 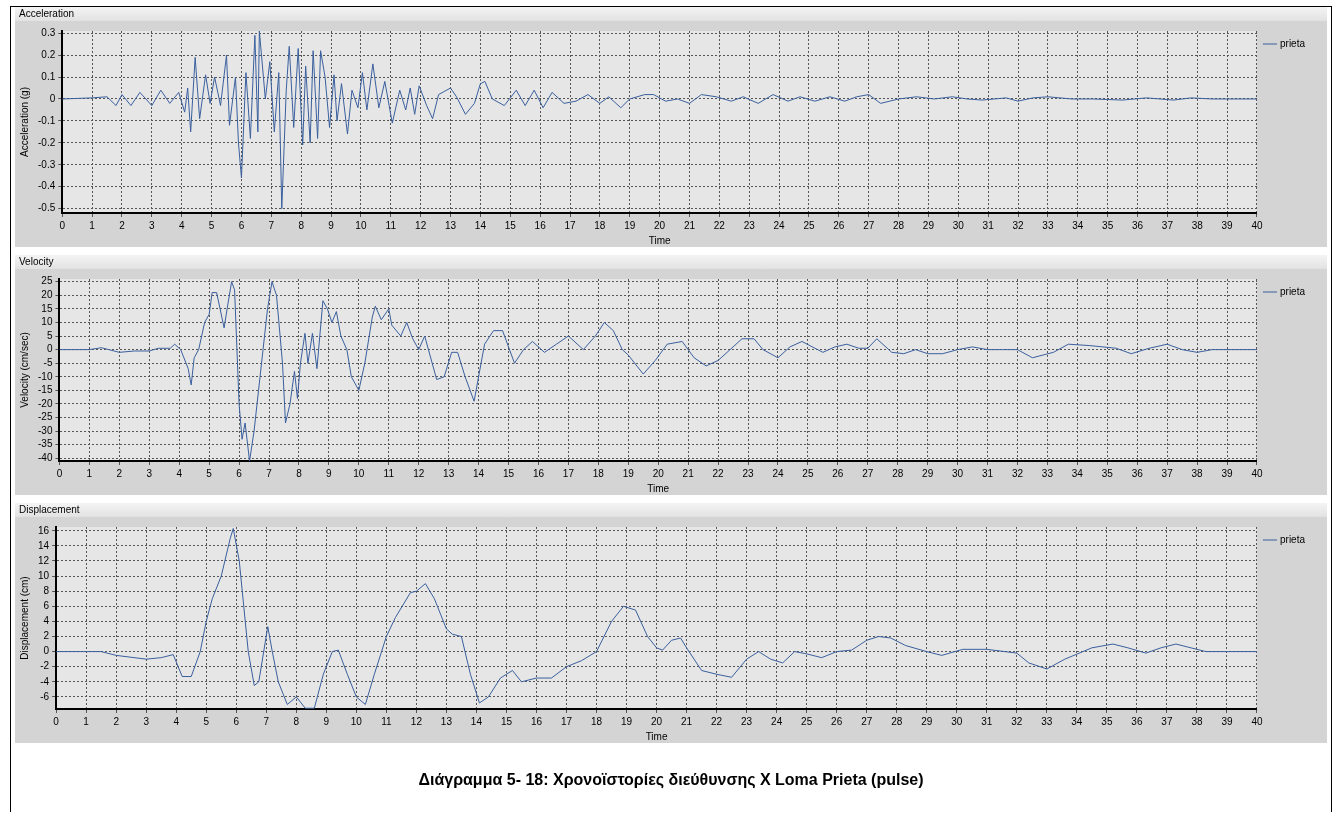 What do you see at coordinates (44, 530) in the screenshot?
I see `y-tick-label: 16` at bounding box center [44, 530].